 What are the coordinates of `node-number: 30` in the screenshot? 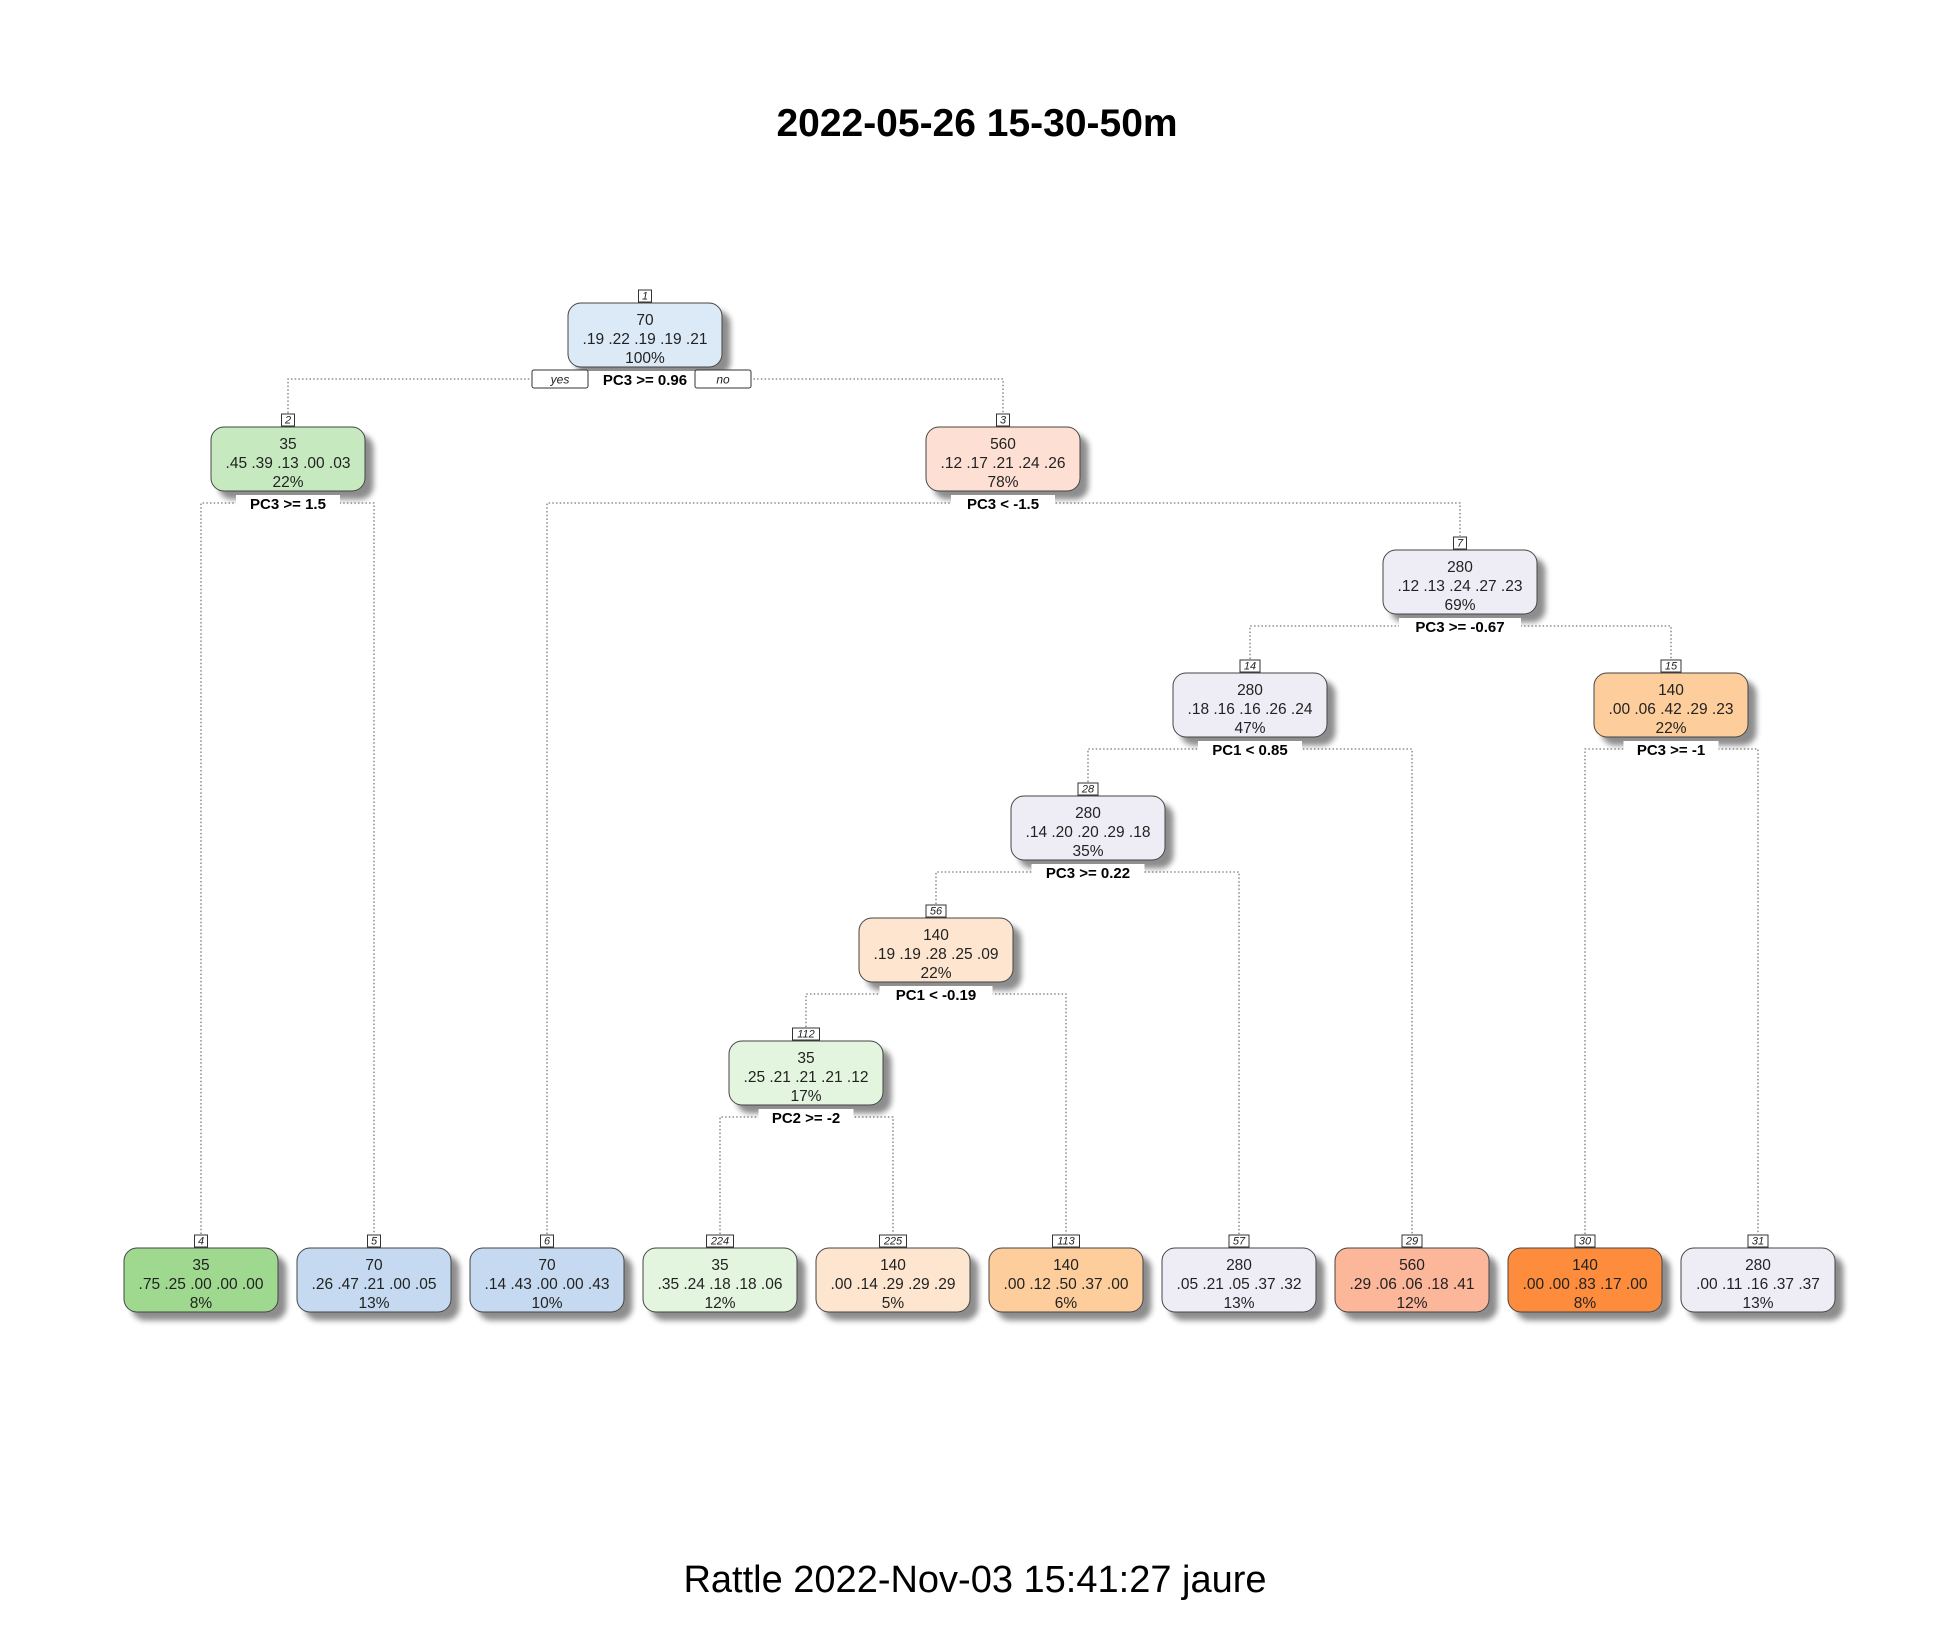 It's located at (1585, 1242).